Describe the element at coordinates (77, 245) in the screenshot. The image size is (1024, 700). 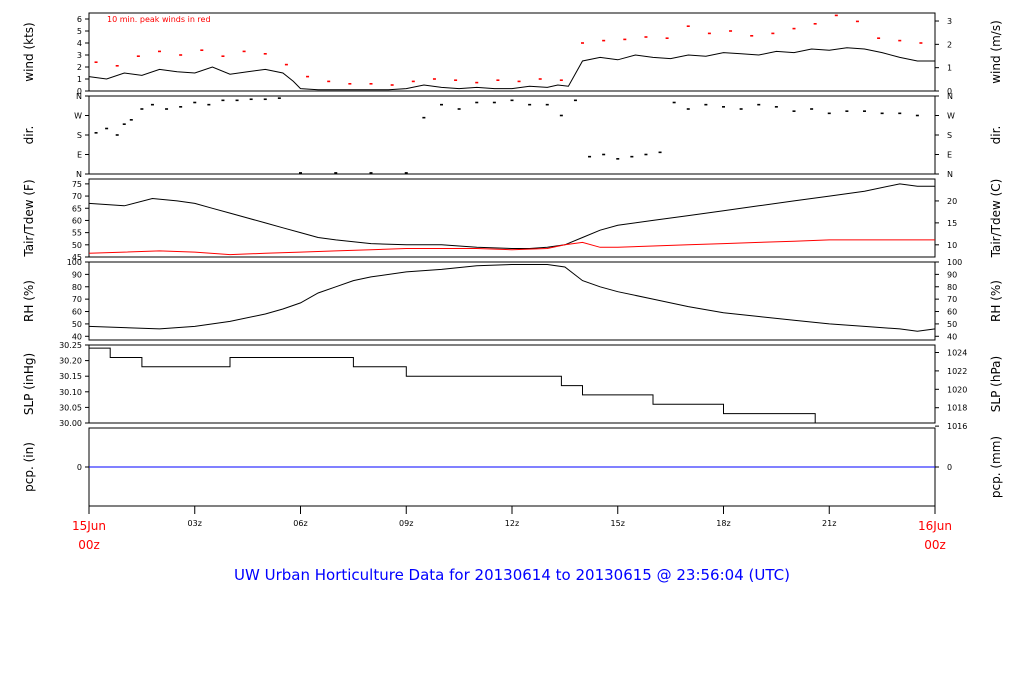
I see `tick-label: 50` at that location.